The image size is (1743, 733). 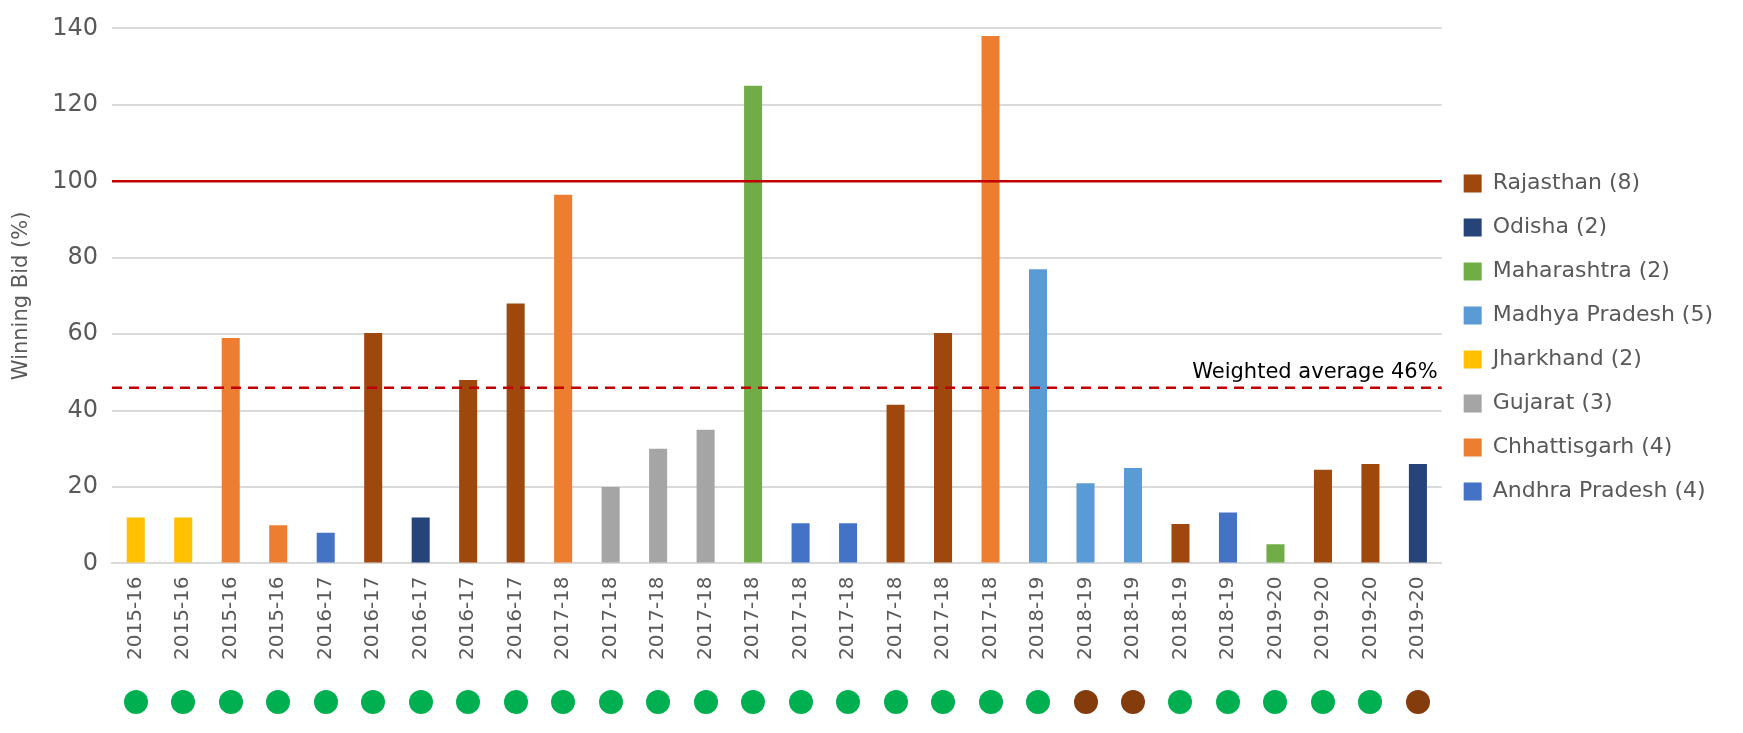 I want to click on y-tick-label: 100, so click(x=75, y=179).